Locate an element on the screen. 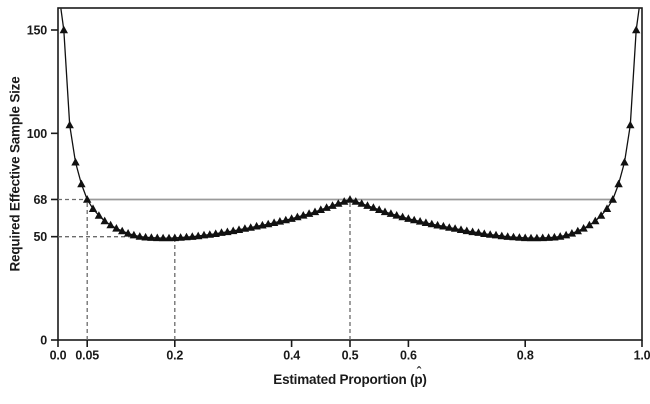 The height and width of the screenshot is (404, 650). hat-accent: ˆ is located at coordinates (418, 372).